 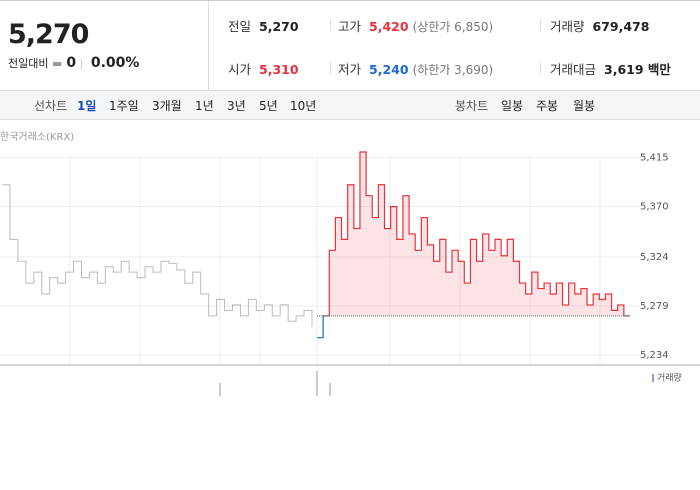 I want to click on stat: 거래대금 3,619 백만, so click(x=610, y=68).